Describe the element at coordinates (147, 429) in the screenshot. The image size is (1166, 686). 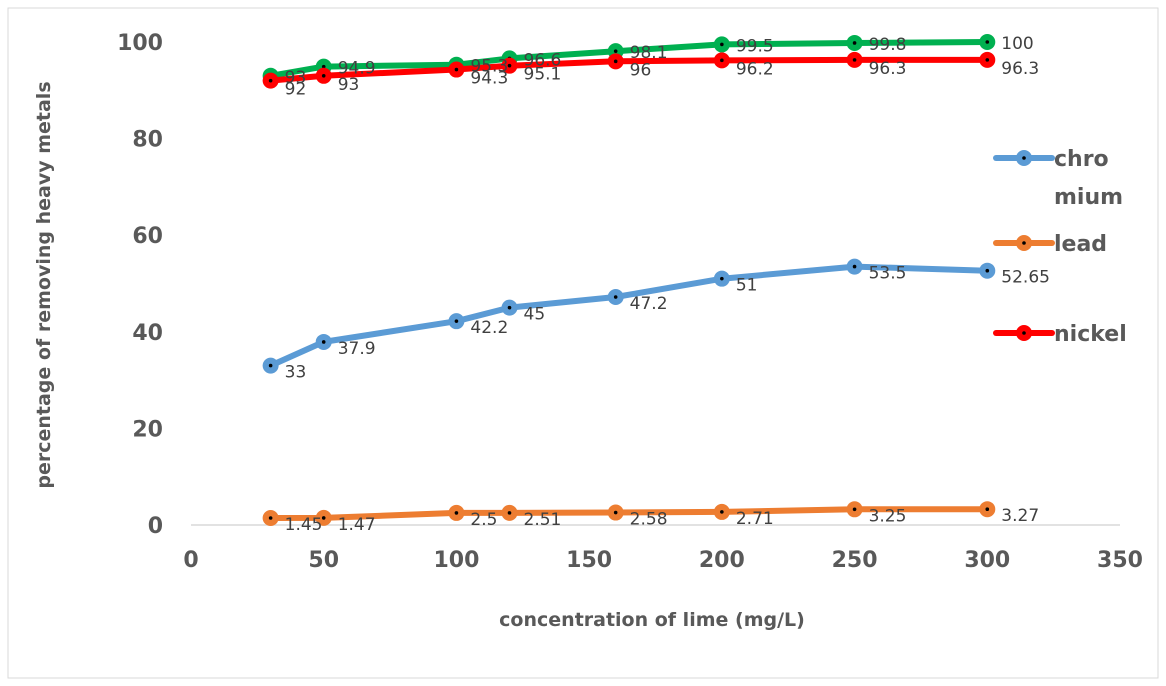
I see `y-tick-label: 20` at that location.